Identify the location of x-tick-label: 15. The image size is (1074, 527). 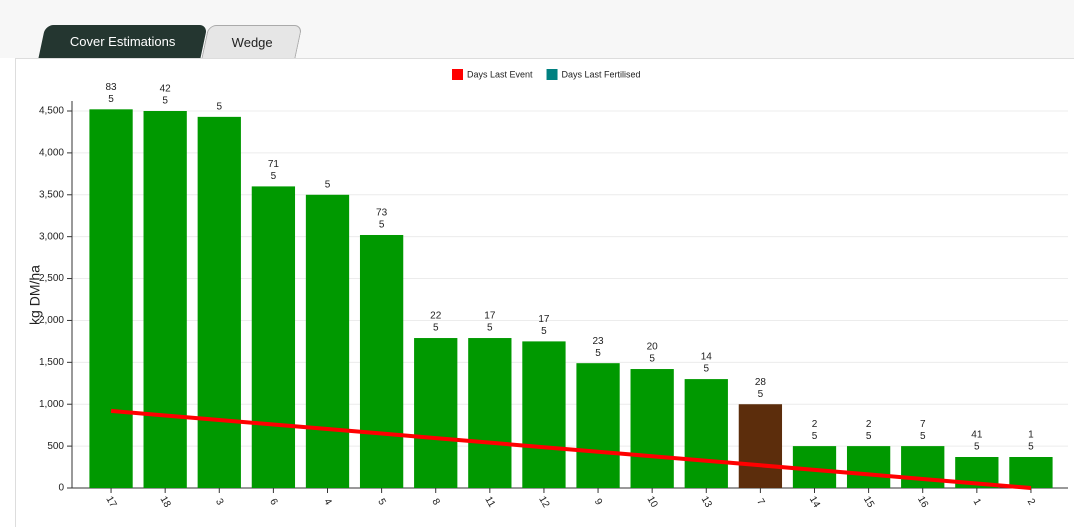
(868, 503).